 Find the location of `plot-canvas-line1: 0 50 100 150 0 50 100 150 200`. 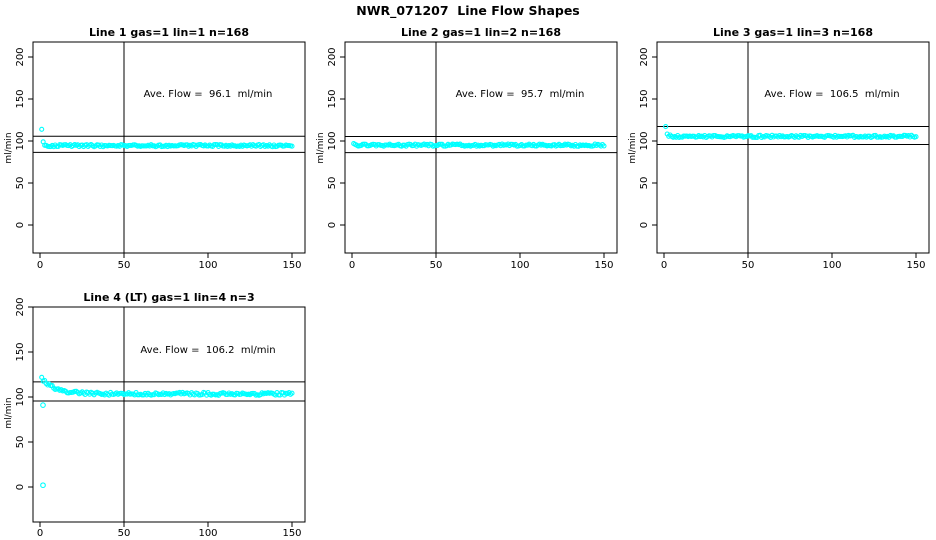

plot-canvas-line1: 0 50 100 150 0 50 100 150 200 is located at coordinates (160, 156).